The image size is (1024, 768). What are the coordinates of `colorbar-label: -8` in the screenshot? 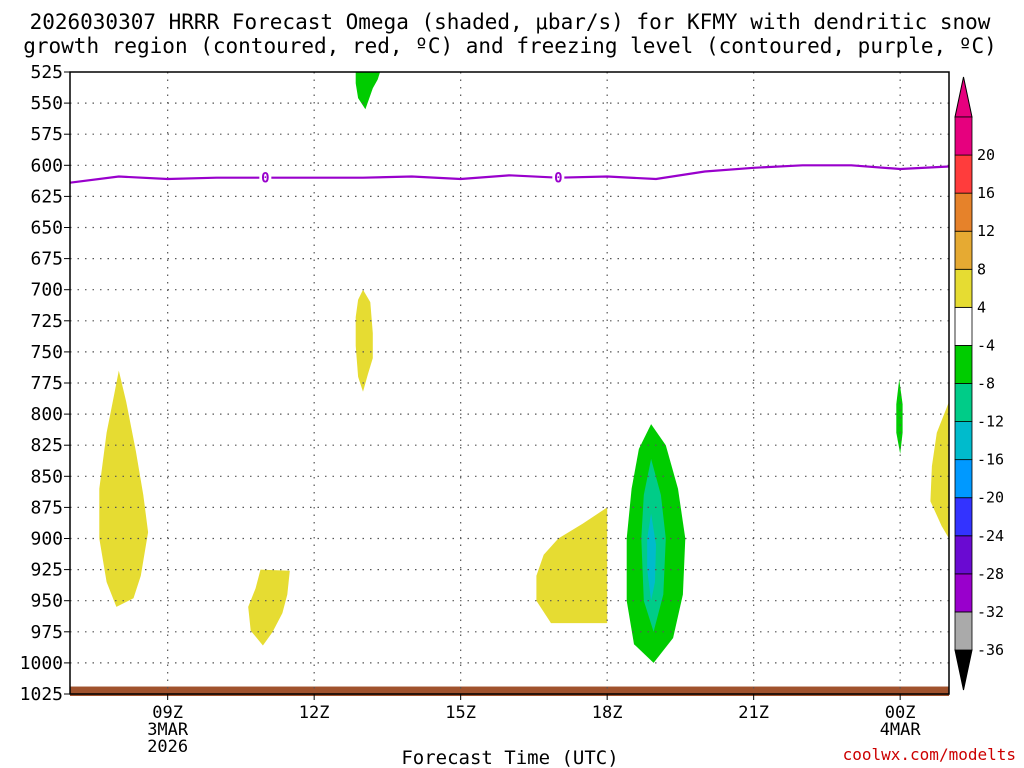 It's located at (986, 384).